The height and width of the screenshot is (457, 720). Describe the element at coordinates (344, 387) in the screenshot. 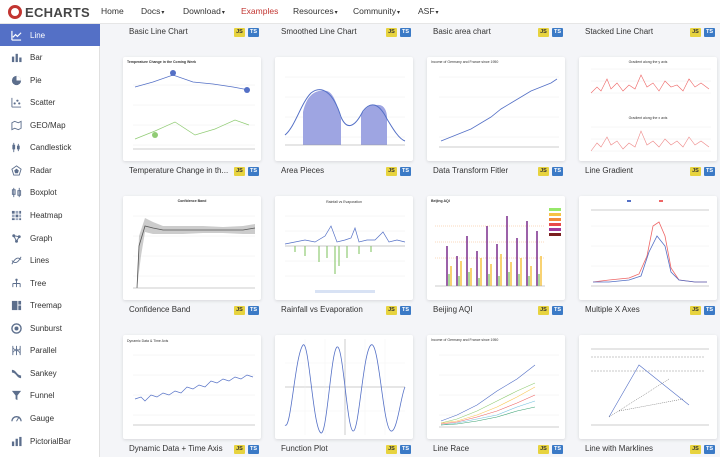

I see `example-thumbnail-function-plot` at that location.